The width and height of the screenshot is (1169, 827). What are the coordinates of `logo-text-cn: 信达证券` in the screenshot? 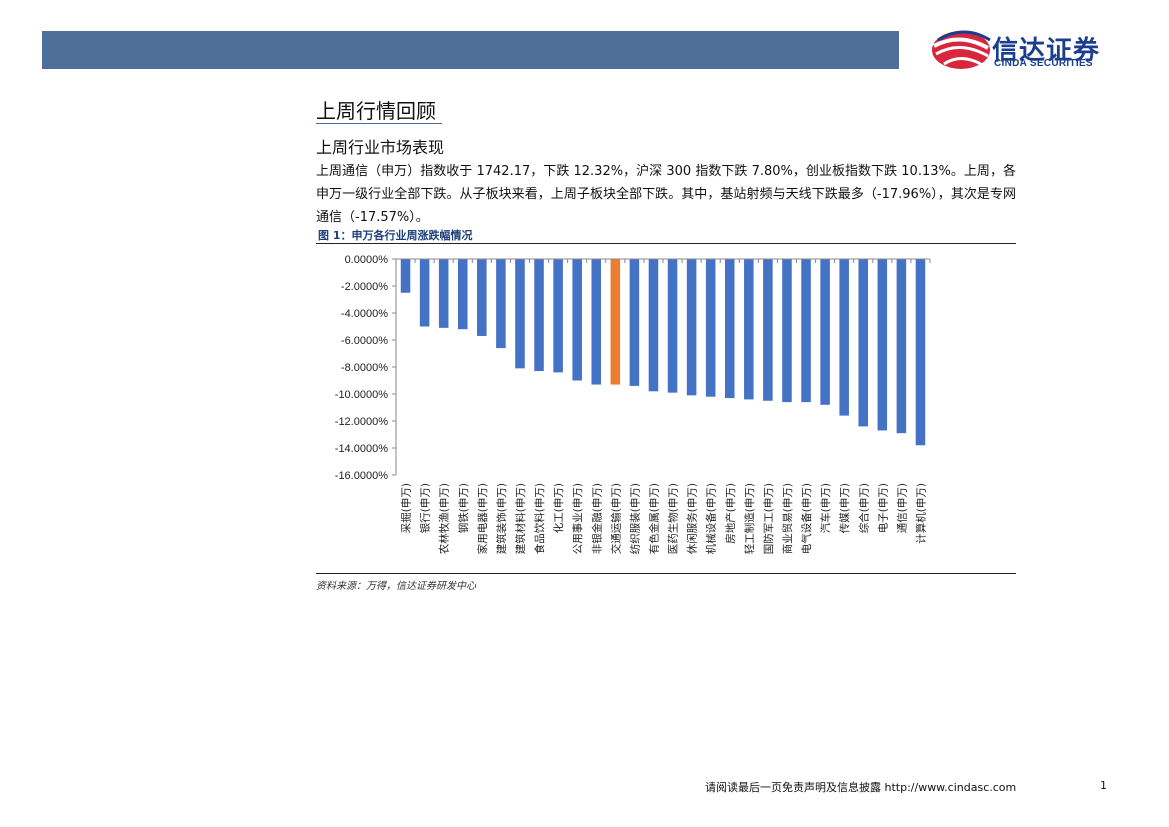 It's located at (1046, 51).